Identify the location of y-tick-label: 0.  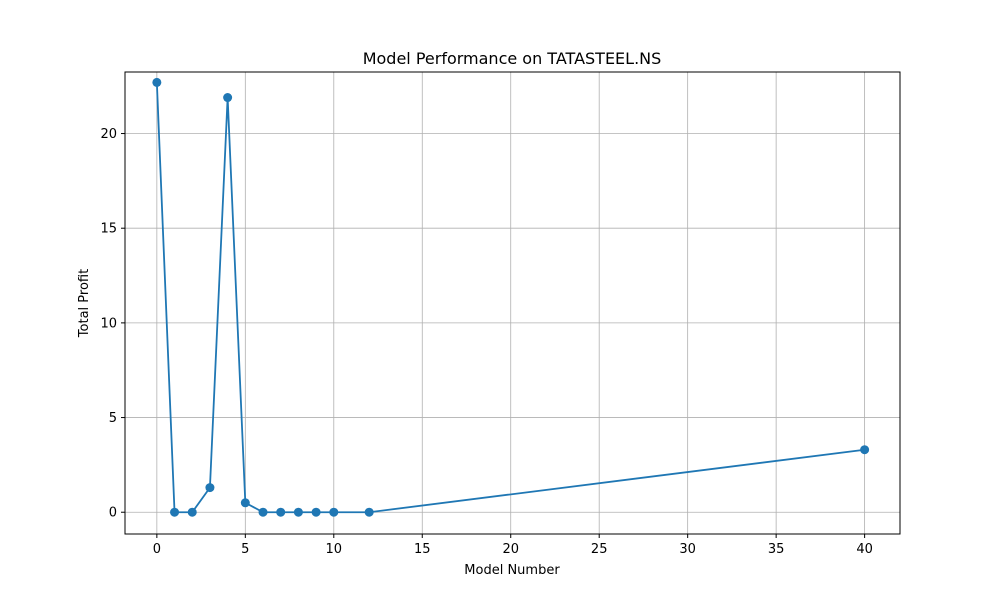
(113, 513).